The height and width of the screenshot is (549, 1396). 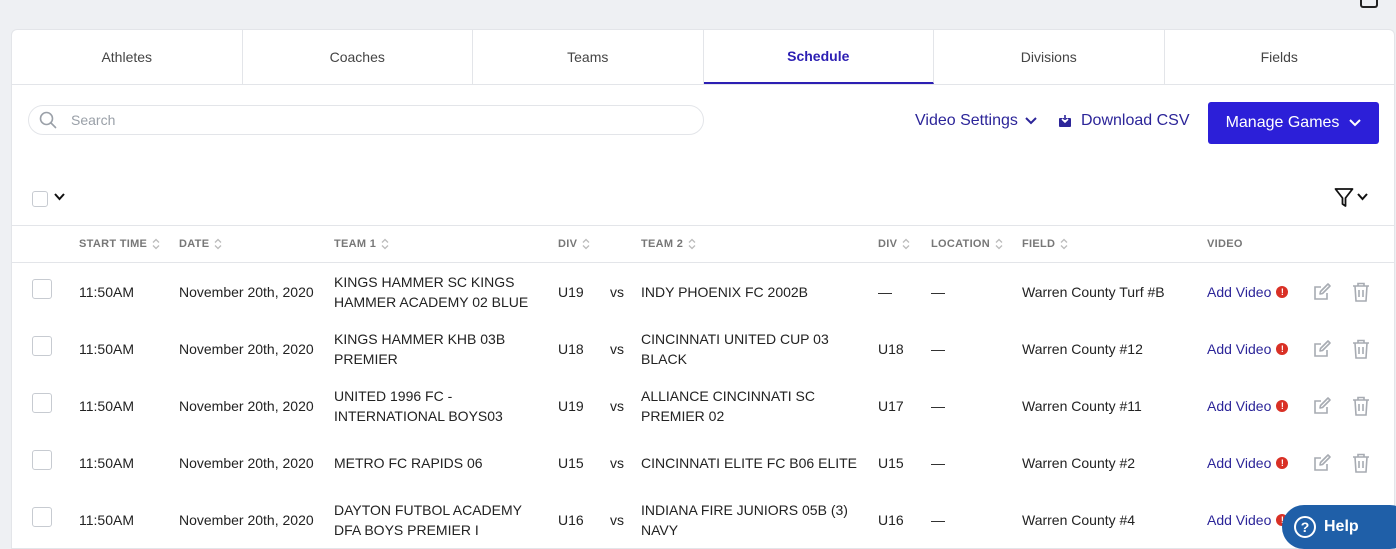 What do you see at coordinates (885, 291) in the screenshot?
I see `cell-div2: —` at bounding box center [885, 291].